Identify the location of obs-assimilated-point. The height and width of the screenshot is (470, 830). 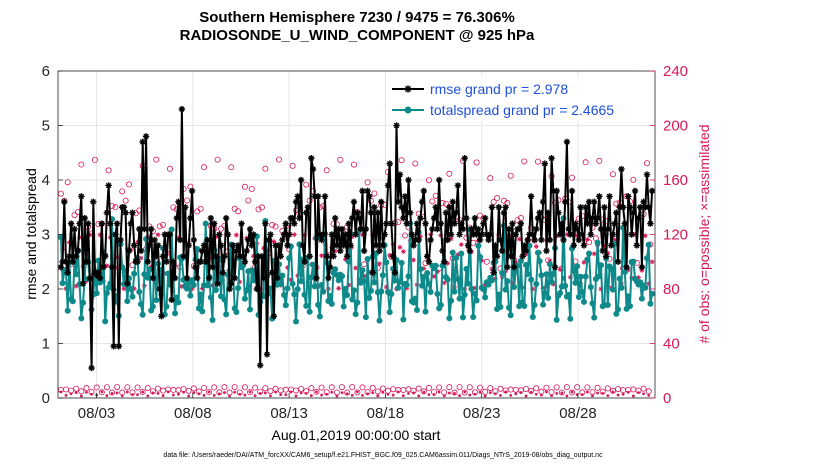
(461, 244).